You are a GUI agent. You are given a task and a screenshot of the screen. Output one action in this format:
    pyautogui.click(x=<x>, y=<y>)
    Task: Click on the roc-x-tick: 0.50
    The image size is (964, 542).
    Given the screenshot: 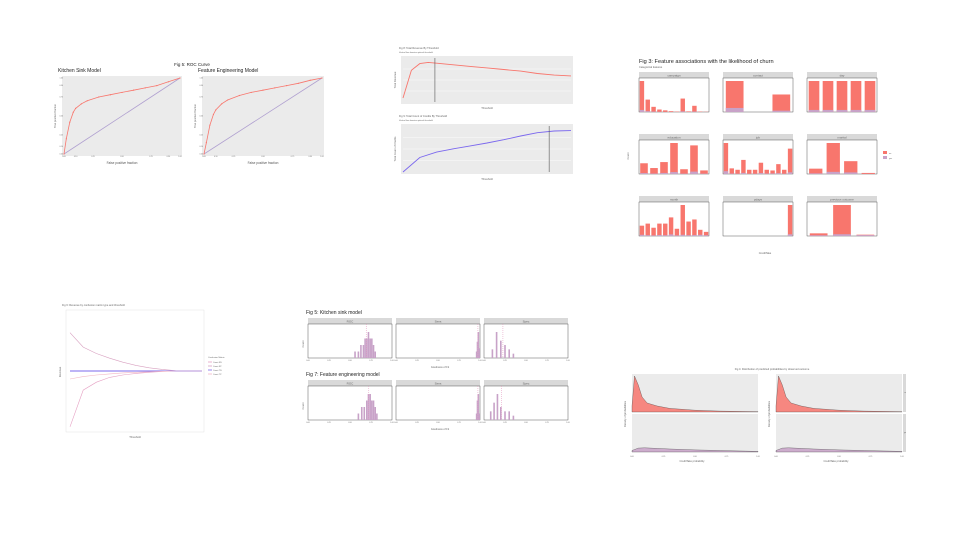 What is the action you would take?
    pyautogui.click(x=263, y=157)
    